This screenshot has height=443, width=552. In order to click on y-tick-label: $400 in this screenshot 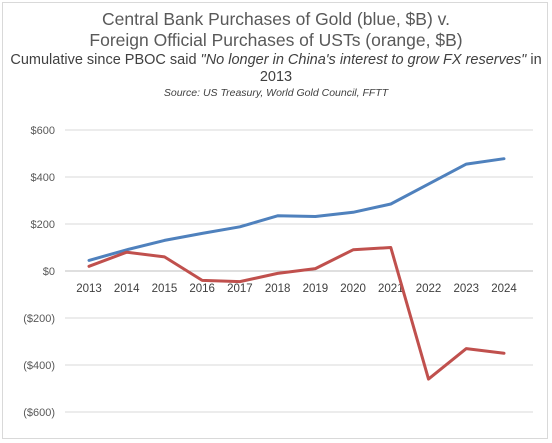, I will do `click(43, 178)`.